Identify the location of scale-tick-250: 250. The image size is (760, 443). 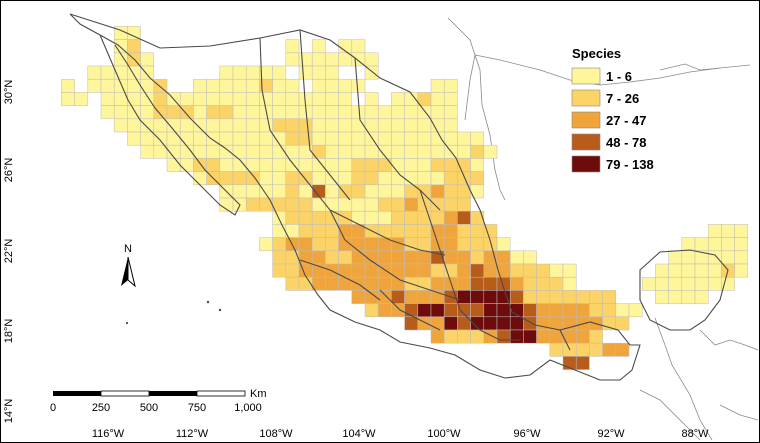
(101, 408).